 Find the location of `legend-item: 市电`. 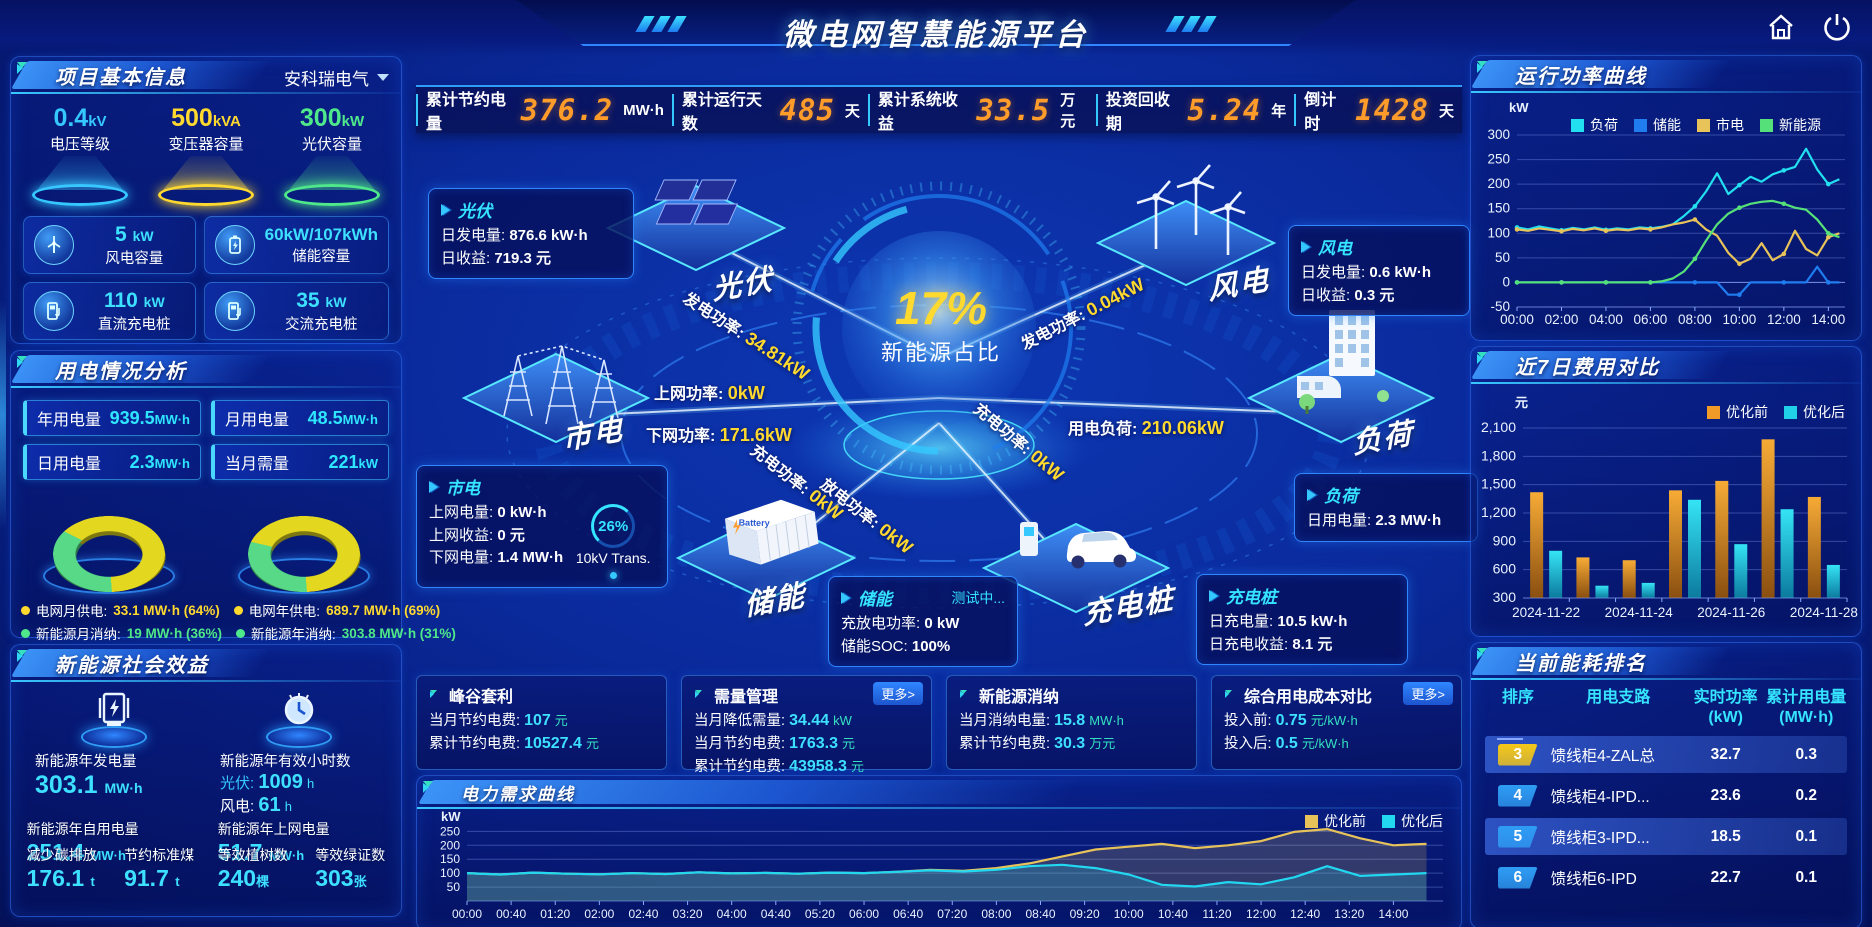

legend-item: 市电 is located at coordinates (1720, 125).